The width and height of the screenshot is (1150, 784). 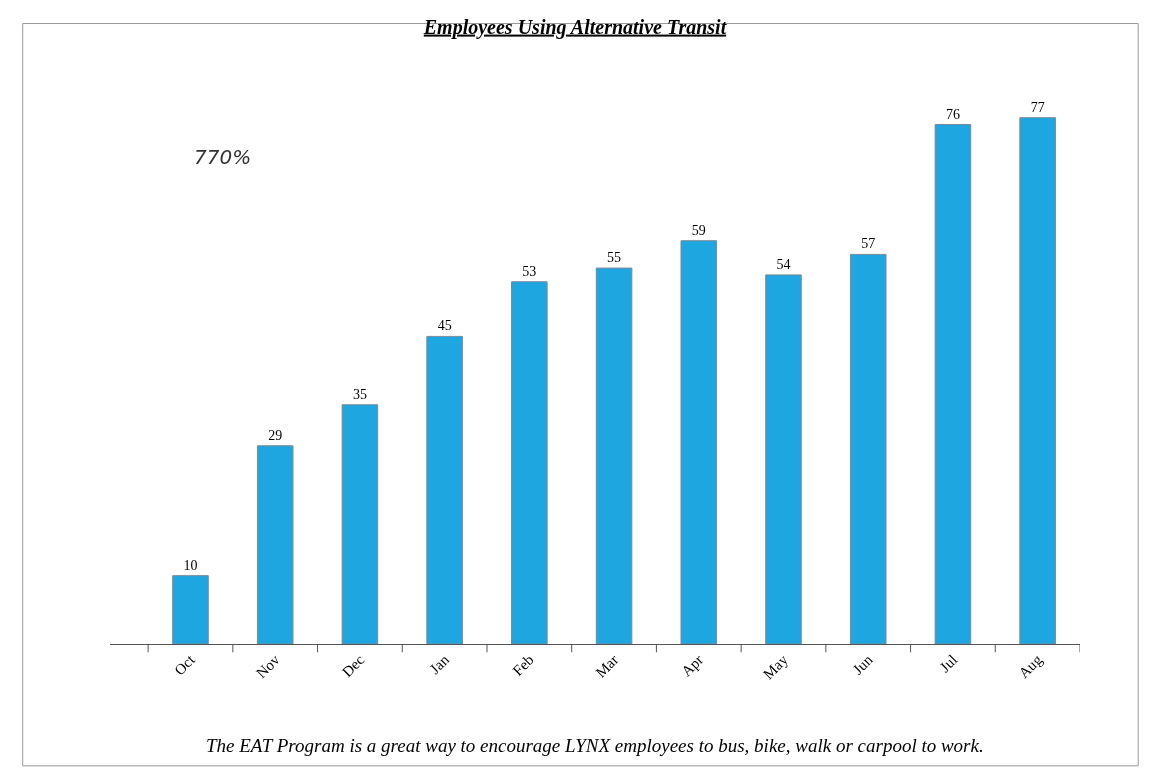 What do you see at coordinates (783, 264) in the screenshot?
I see `data-label: 54` at bounding box center [783, 264].